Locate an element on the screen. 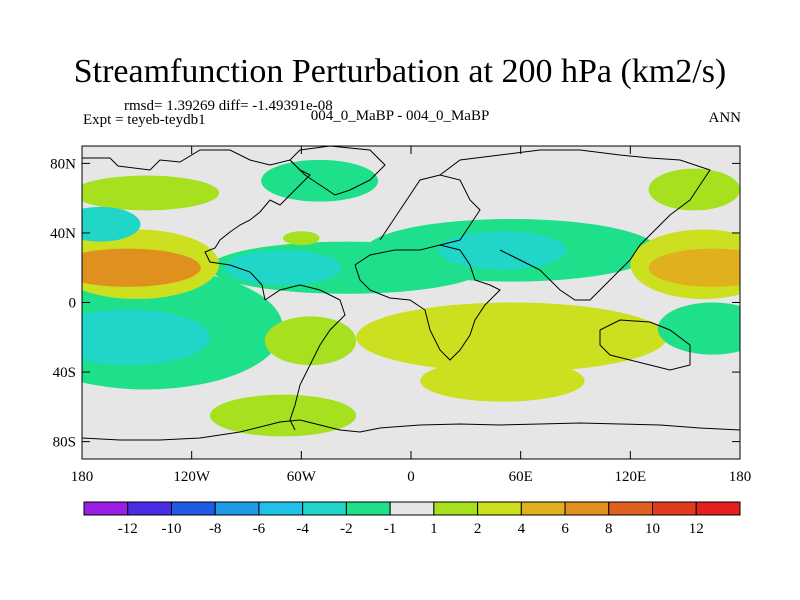  season-label: ANN is located at coordinates (725, 118).